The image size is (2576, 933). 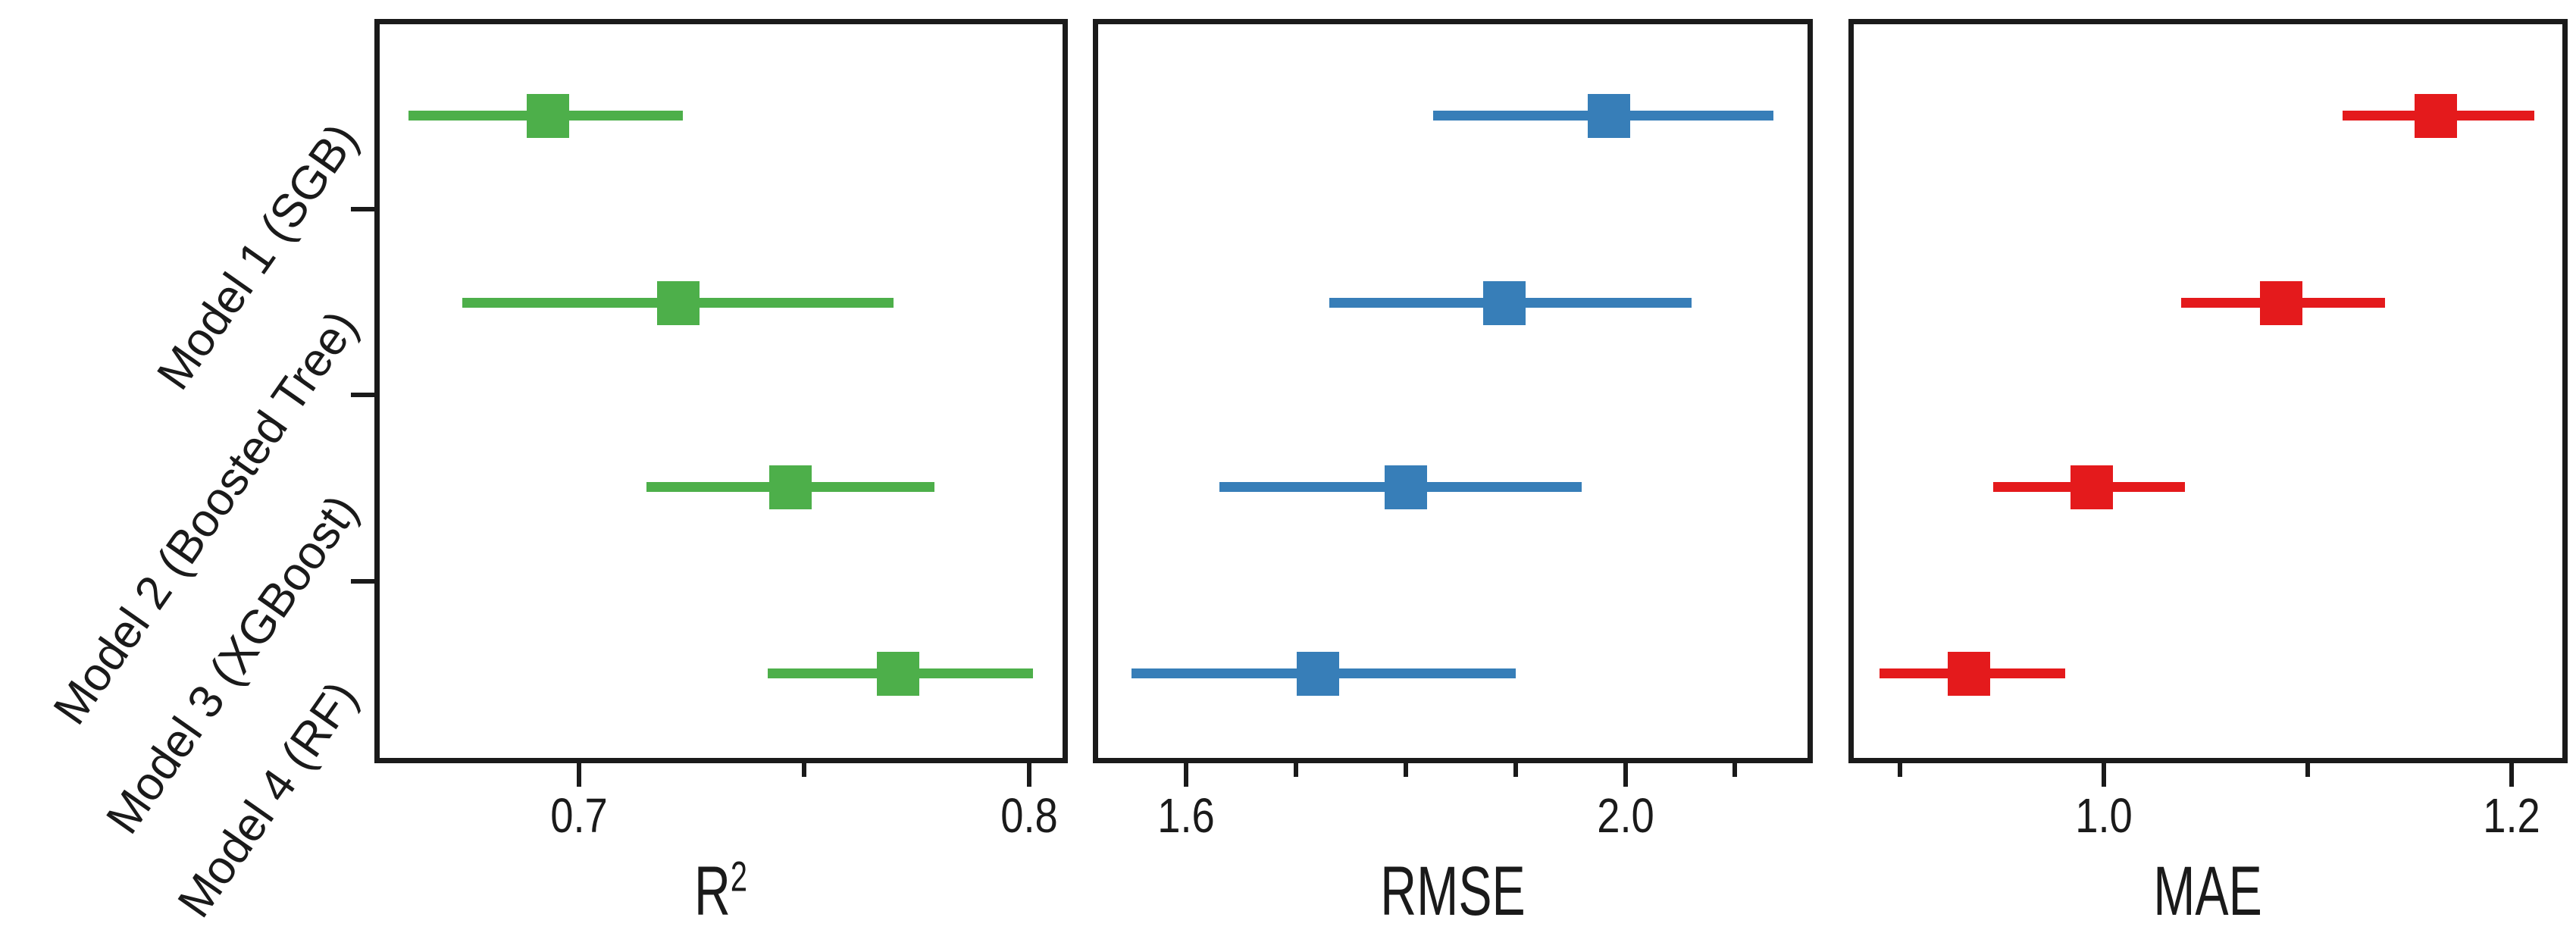 I want to click on x-tick-label: 1.0, so click(x=2103, y=816).